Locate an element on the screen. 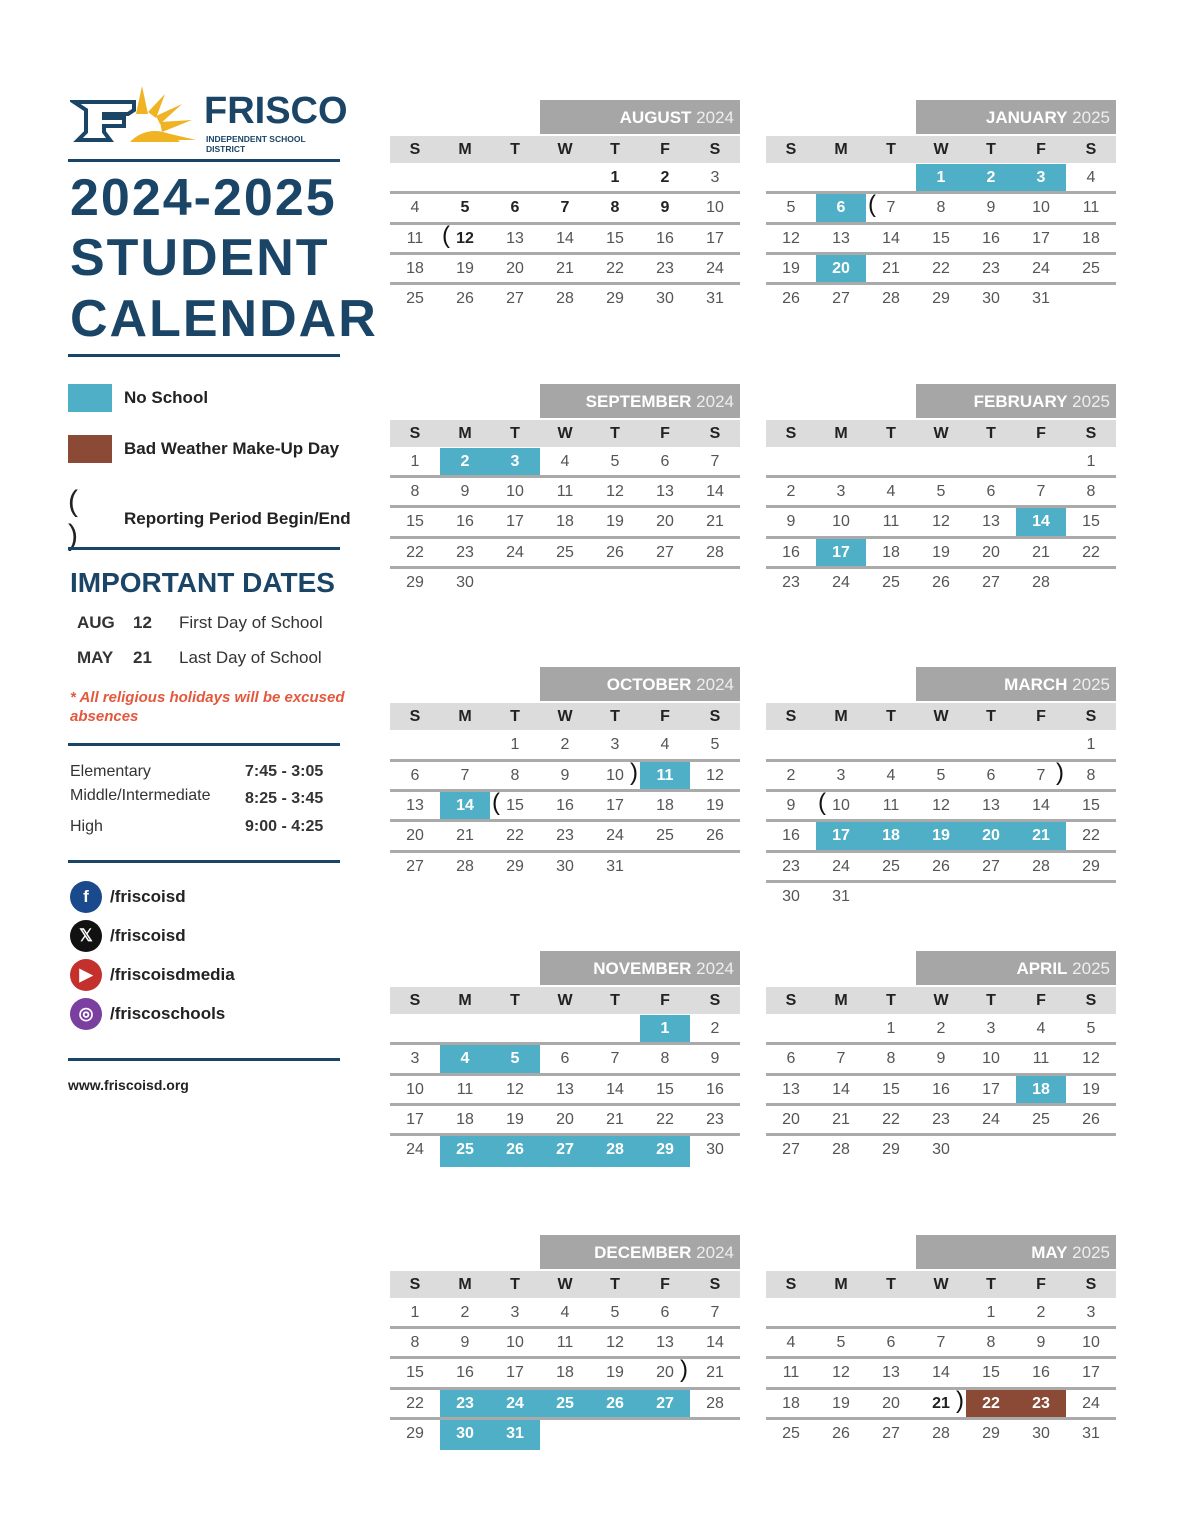 This screenshot has width=1187, height=1536. week-row: 17 18 19 20 21 22 23 is located at coordinates (565, 1121).